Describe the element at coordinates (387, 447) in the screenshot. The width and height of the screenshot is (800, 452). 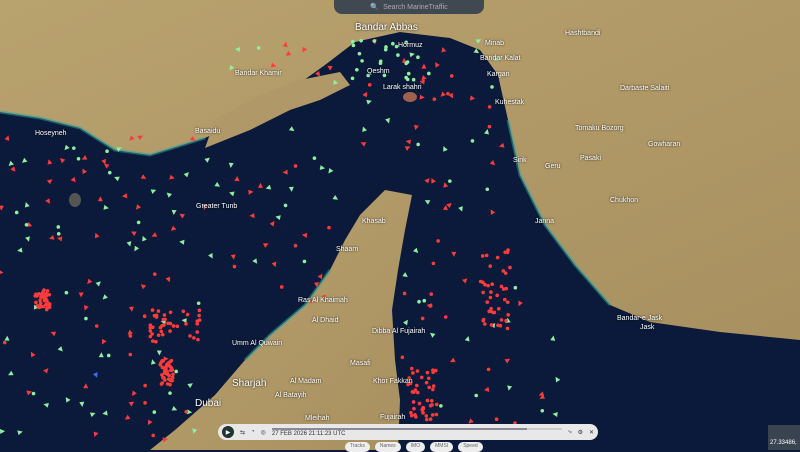
I see `filter-chip-names: Names` at that location.